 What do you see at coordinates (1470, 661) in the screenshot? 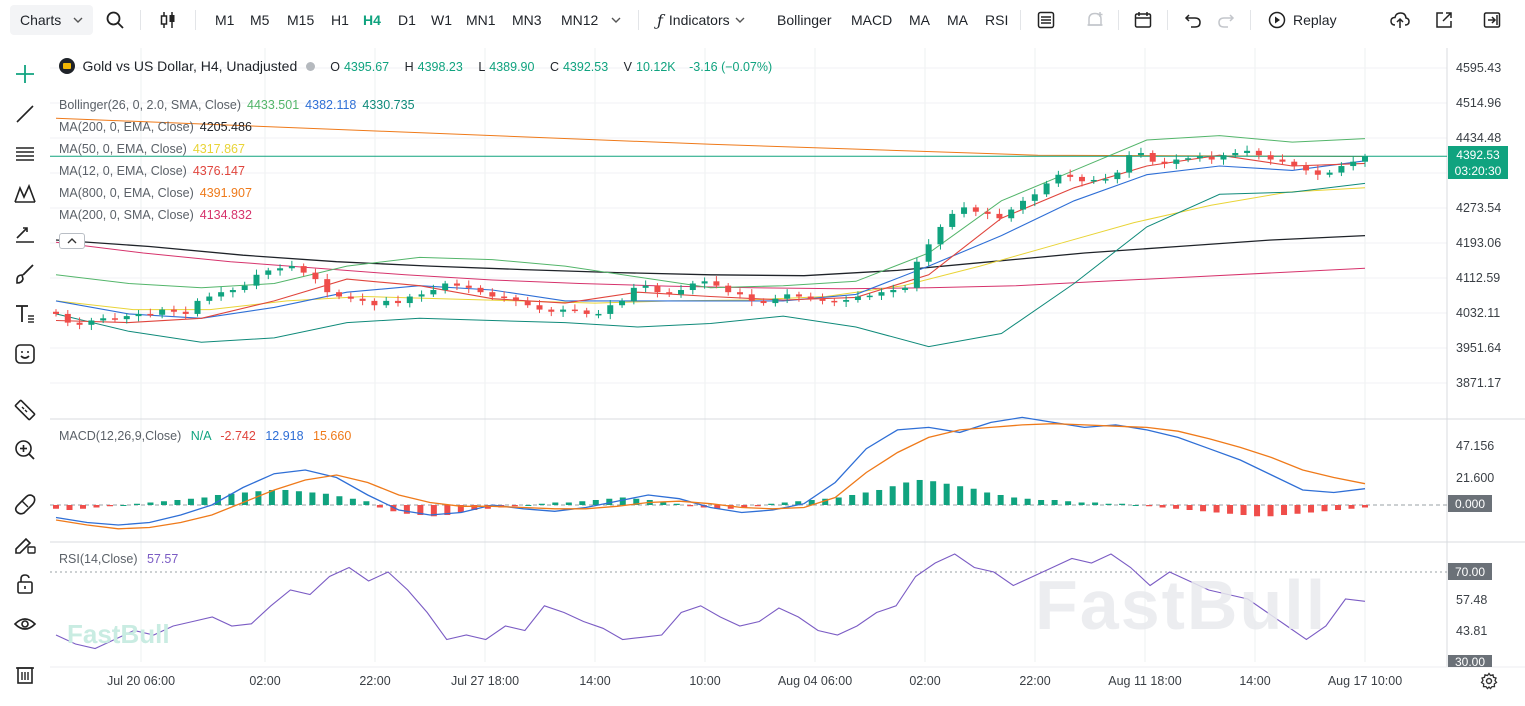
I see `rsi-lower-tag: 30.00` at bounding box center [1470, 661].